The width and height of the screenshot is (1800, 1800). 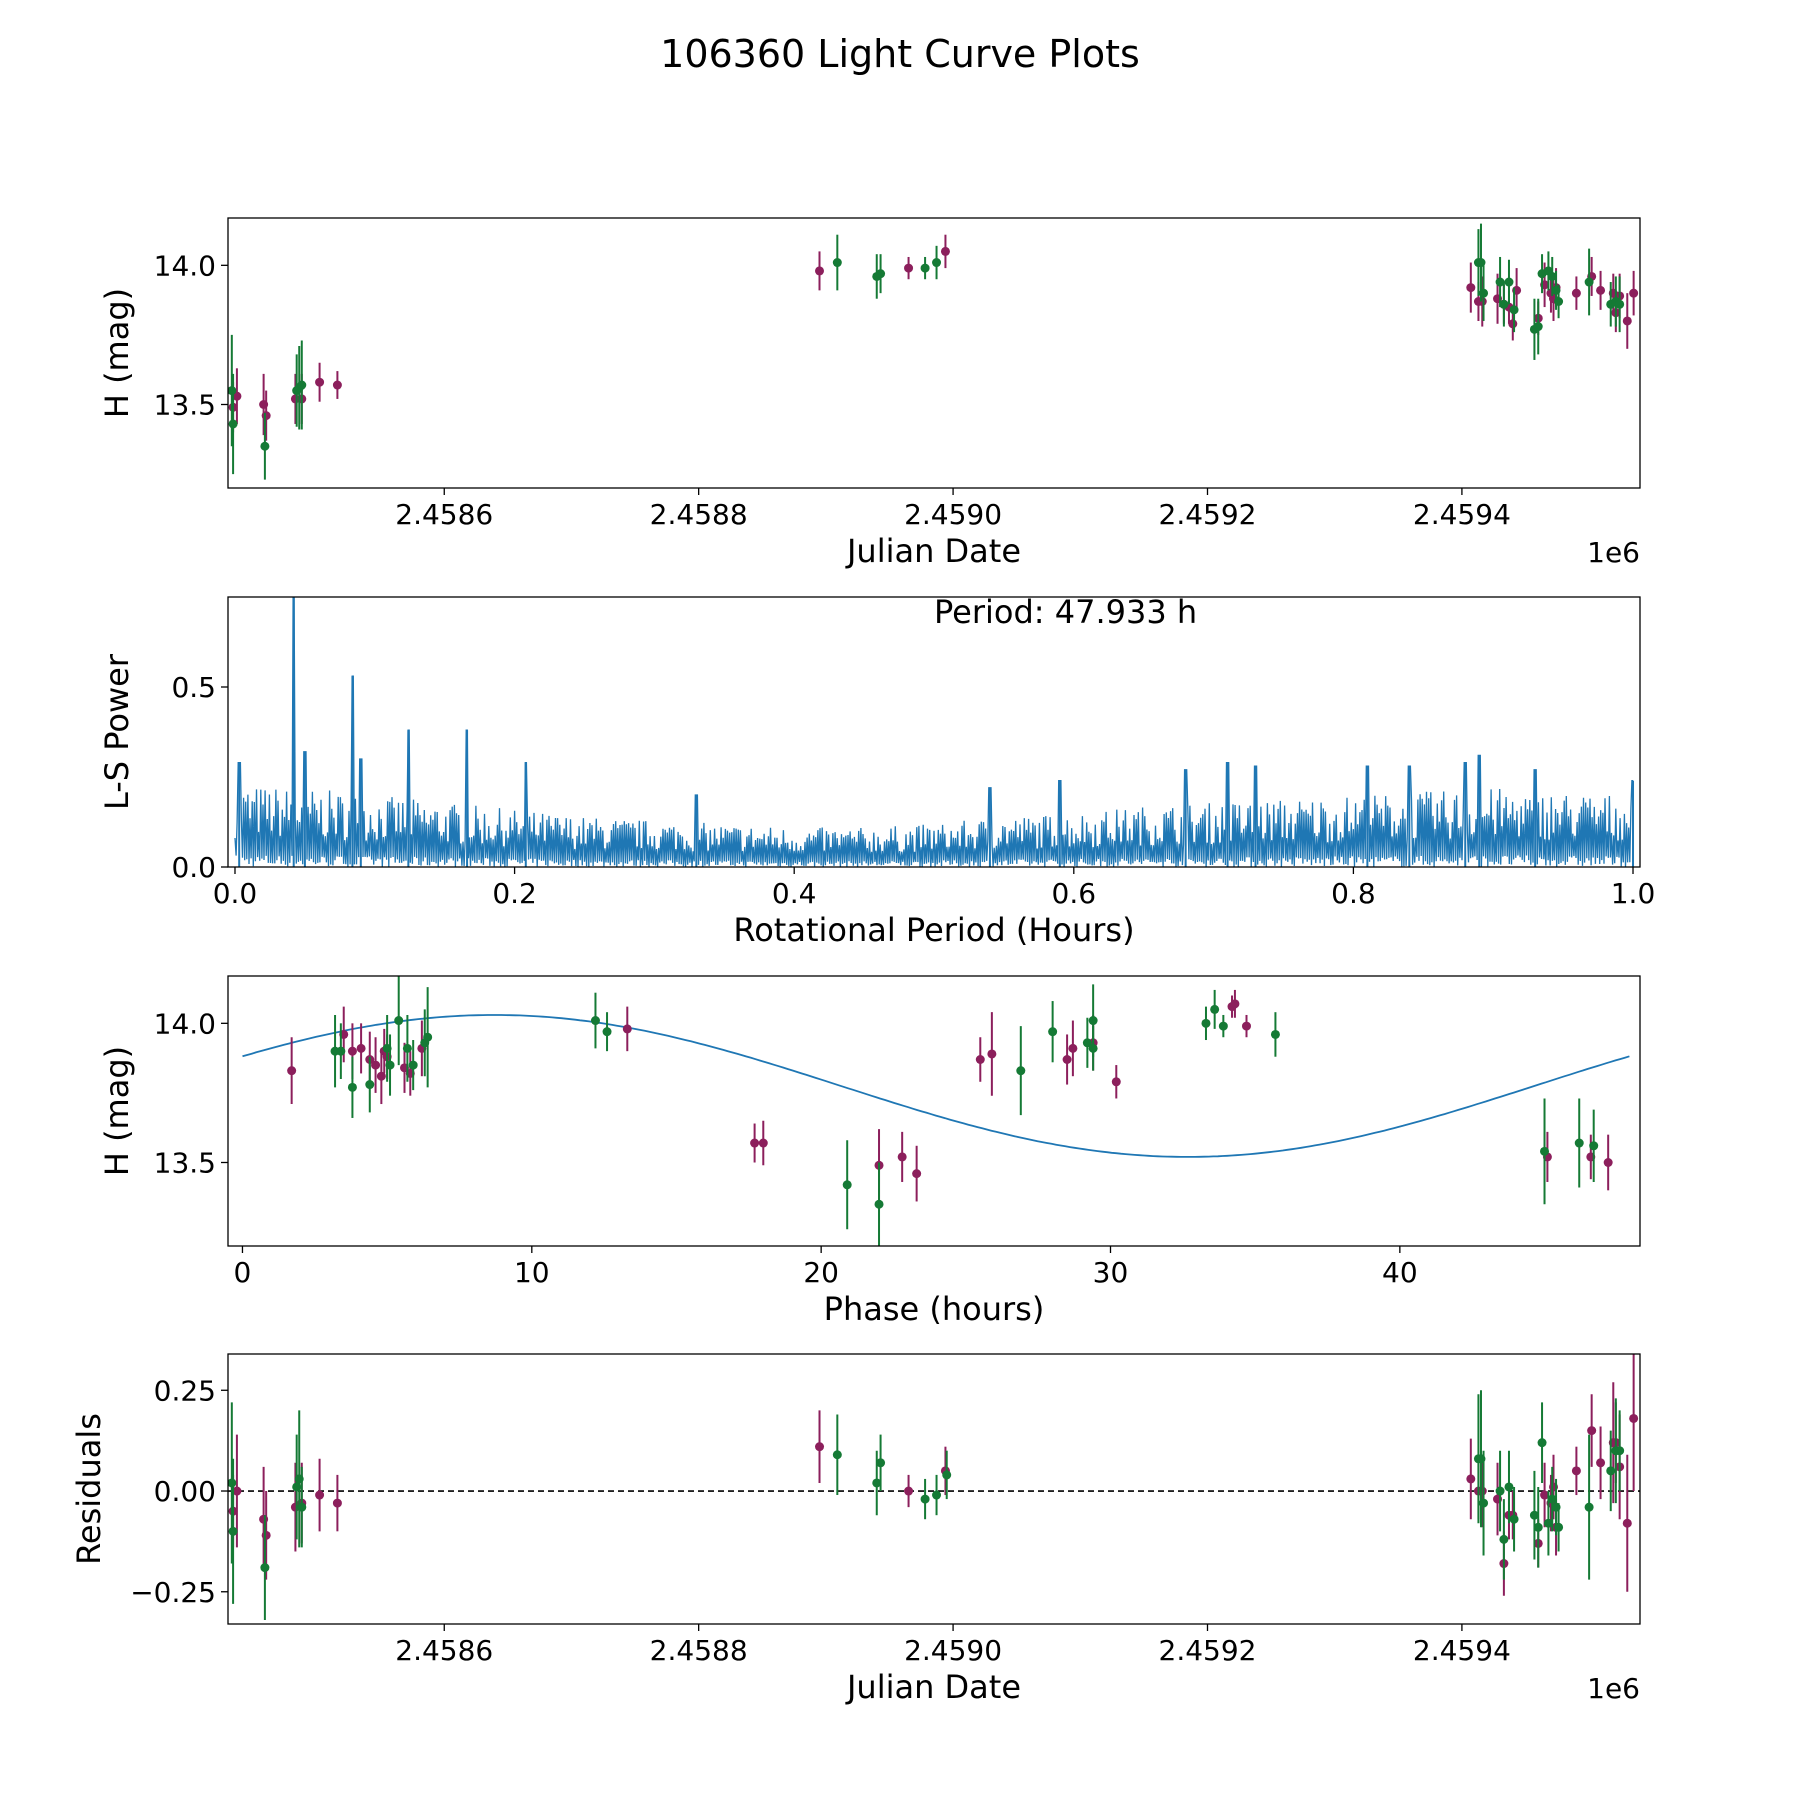 What do you see at coordinates (933, 930) in the screenshot?
I see `x-axis-label: Rotational Period (Hours)` at bounding box center [933, 930].